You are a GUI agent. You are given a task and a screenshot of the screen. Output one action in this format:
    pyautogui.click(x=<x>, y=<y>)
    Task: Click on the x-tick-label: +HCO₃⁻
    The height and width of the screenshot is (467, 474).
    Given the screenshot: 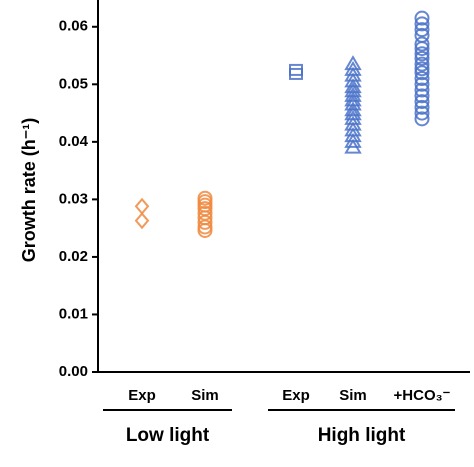 What is the action you would take?
    pyautogui.click(x=422, y=395)
    